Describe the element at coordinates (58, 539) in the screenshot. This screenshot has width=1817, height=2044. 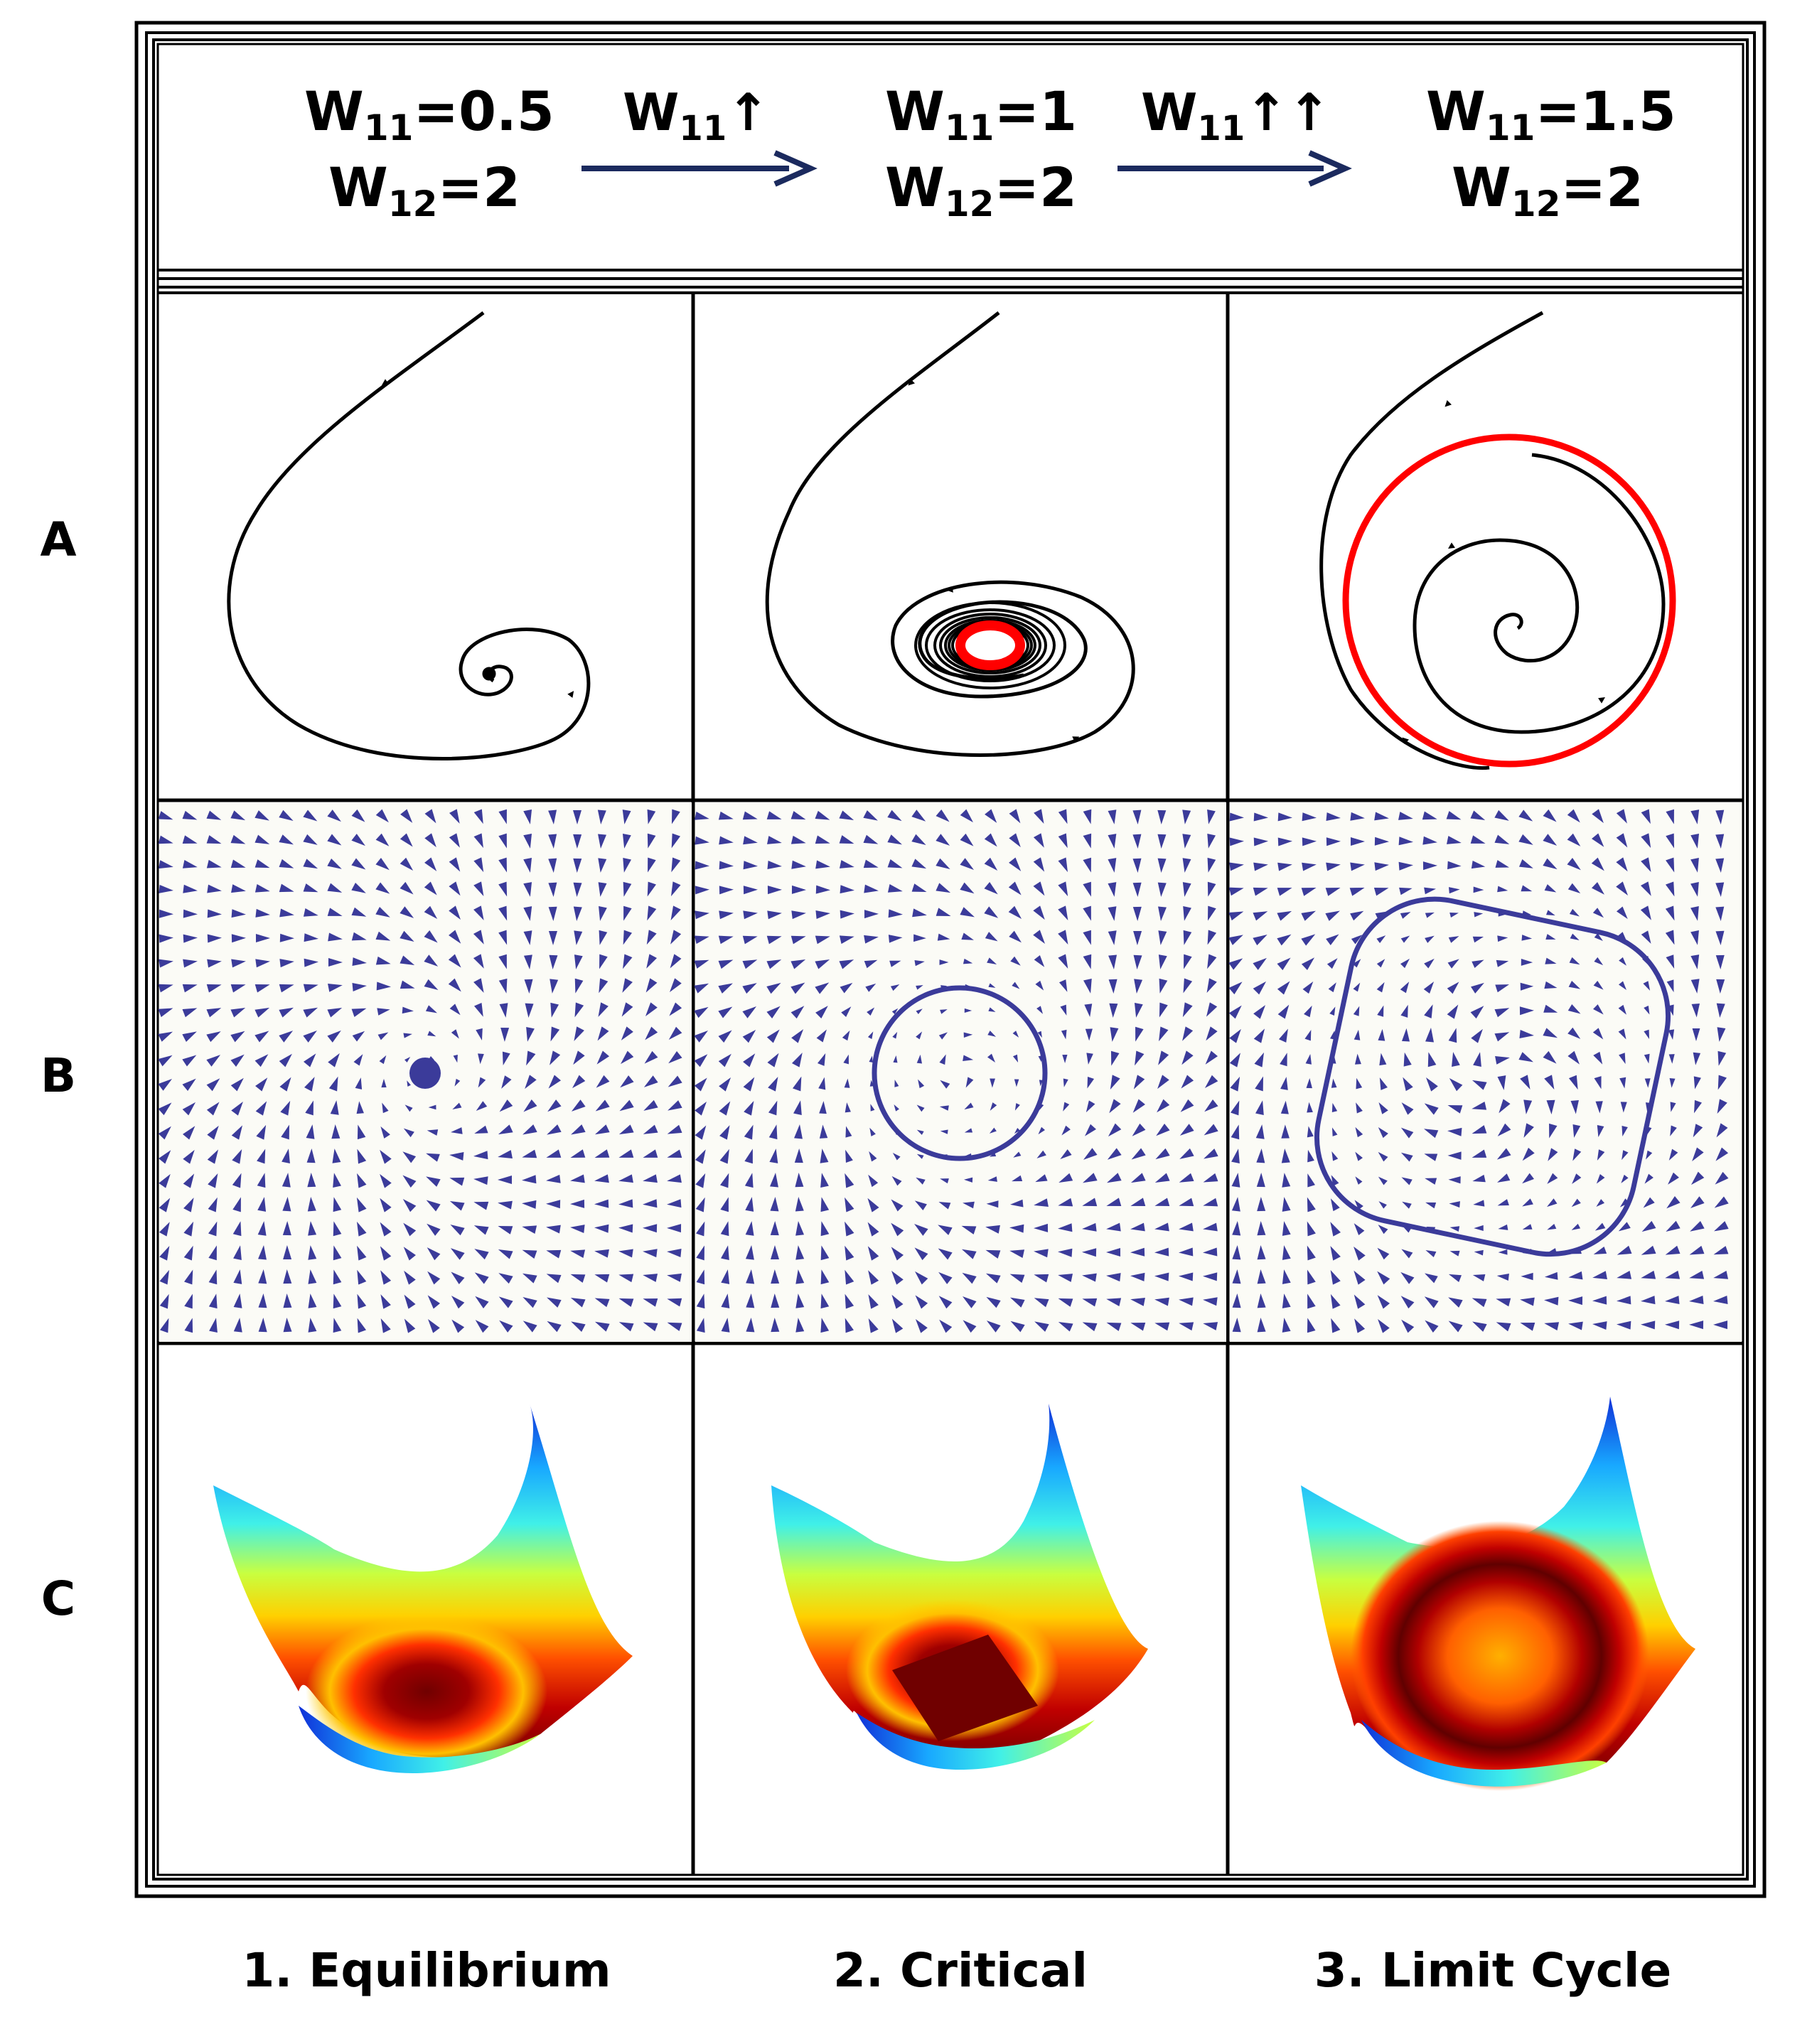
I see `row-label-a: A` at that location.